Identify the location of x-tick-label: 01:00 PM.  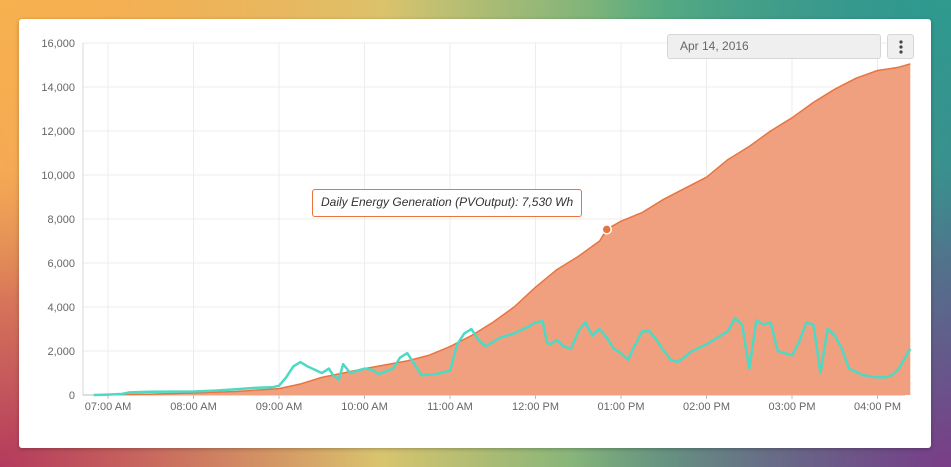
(620, 407).